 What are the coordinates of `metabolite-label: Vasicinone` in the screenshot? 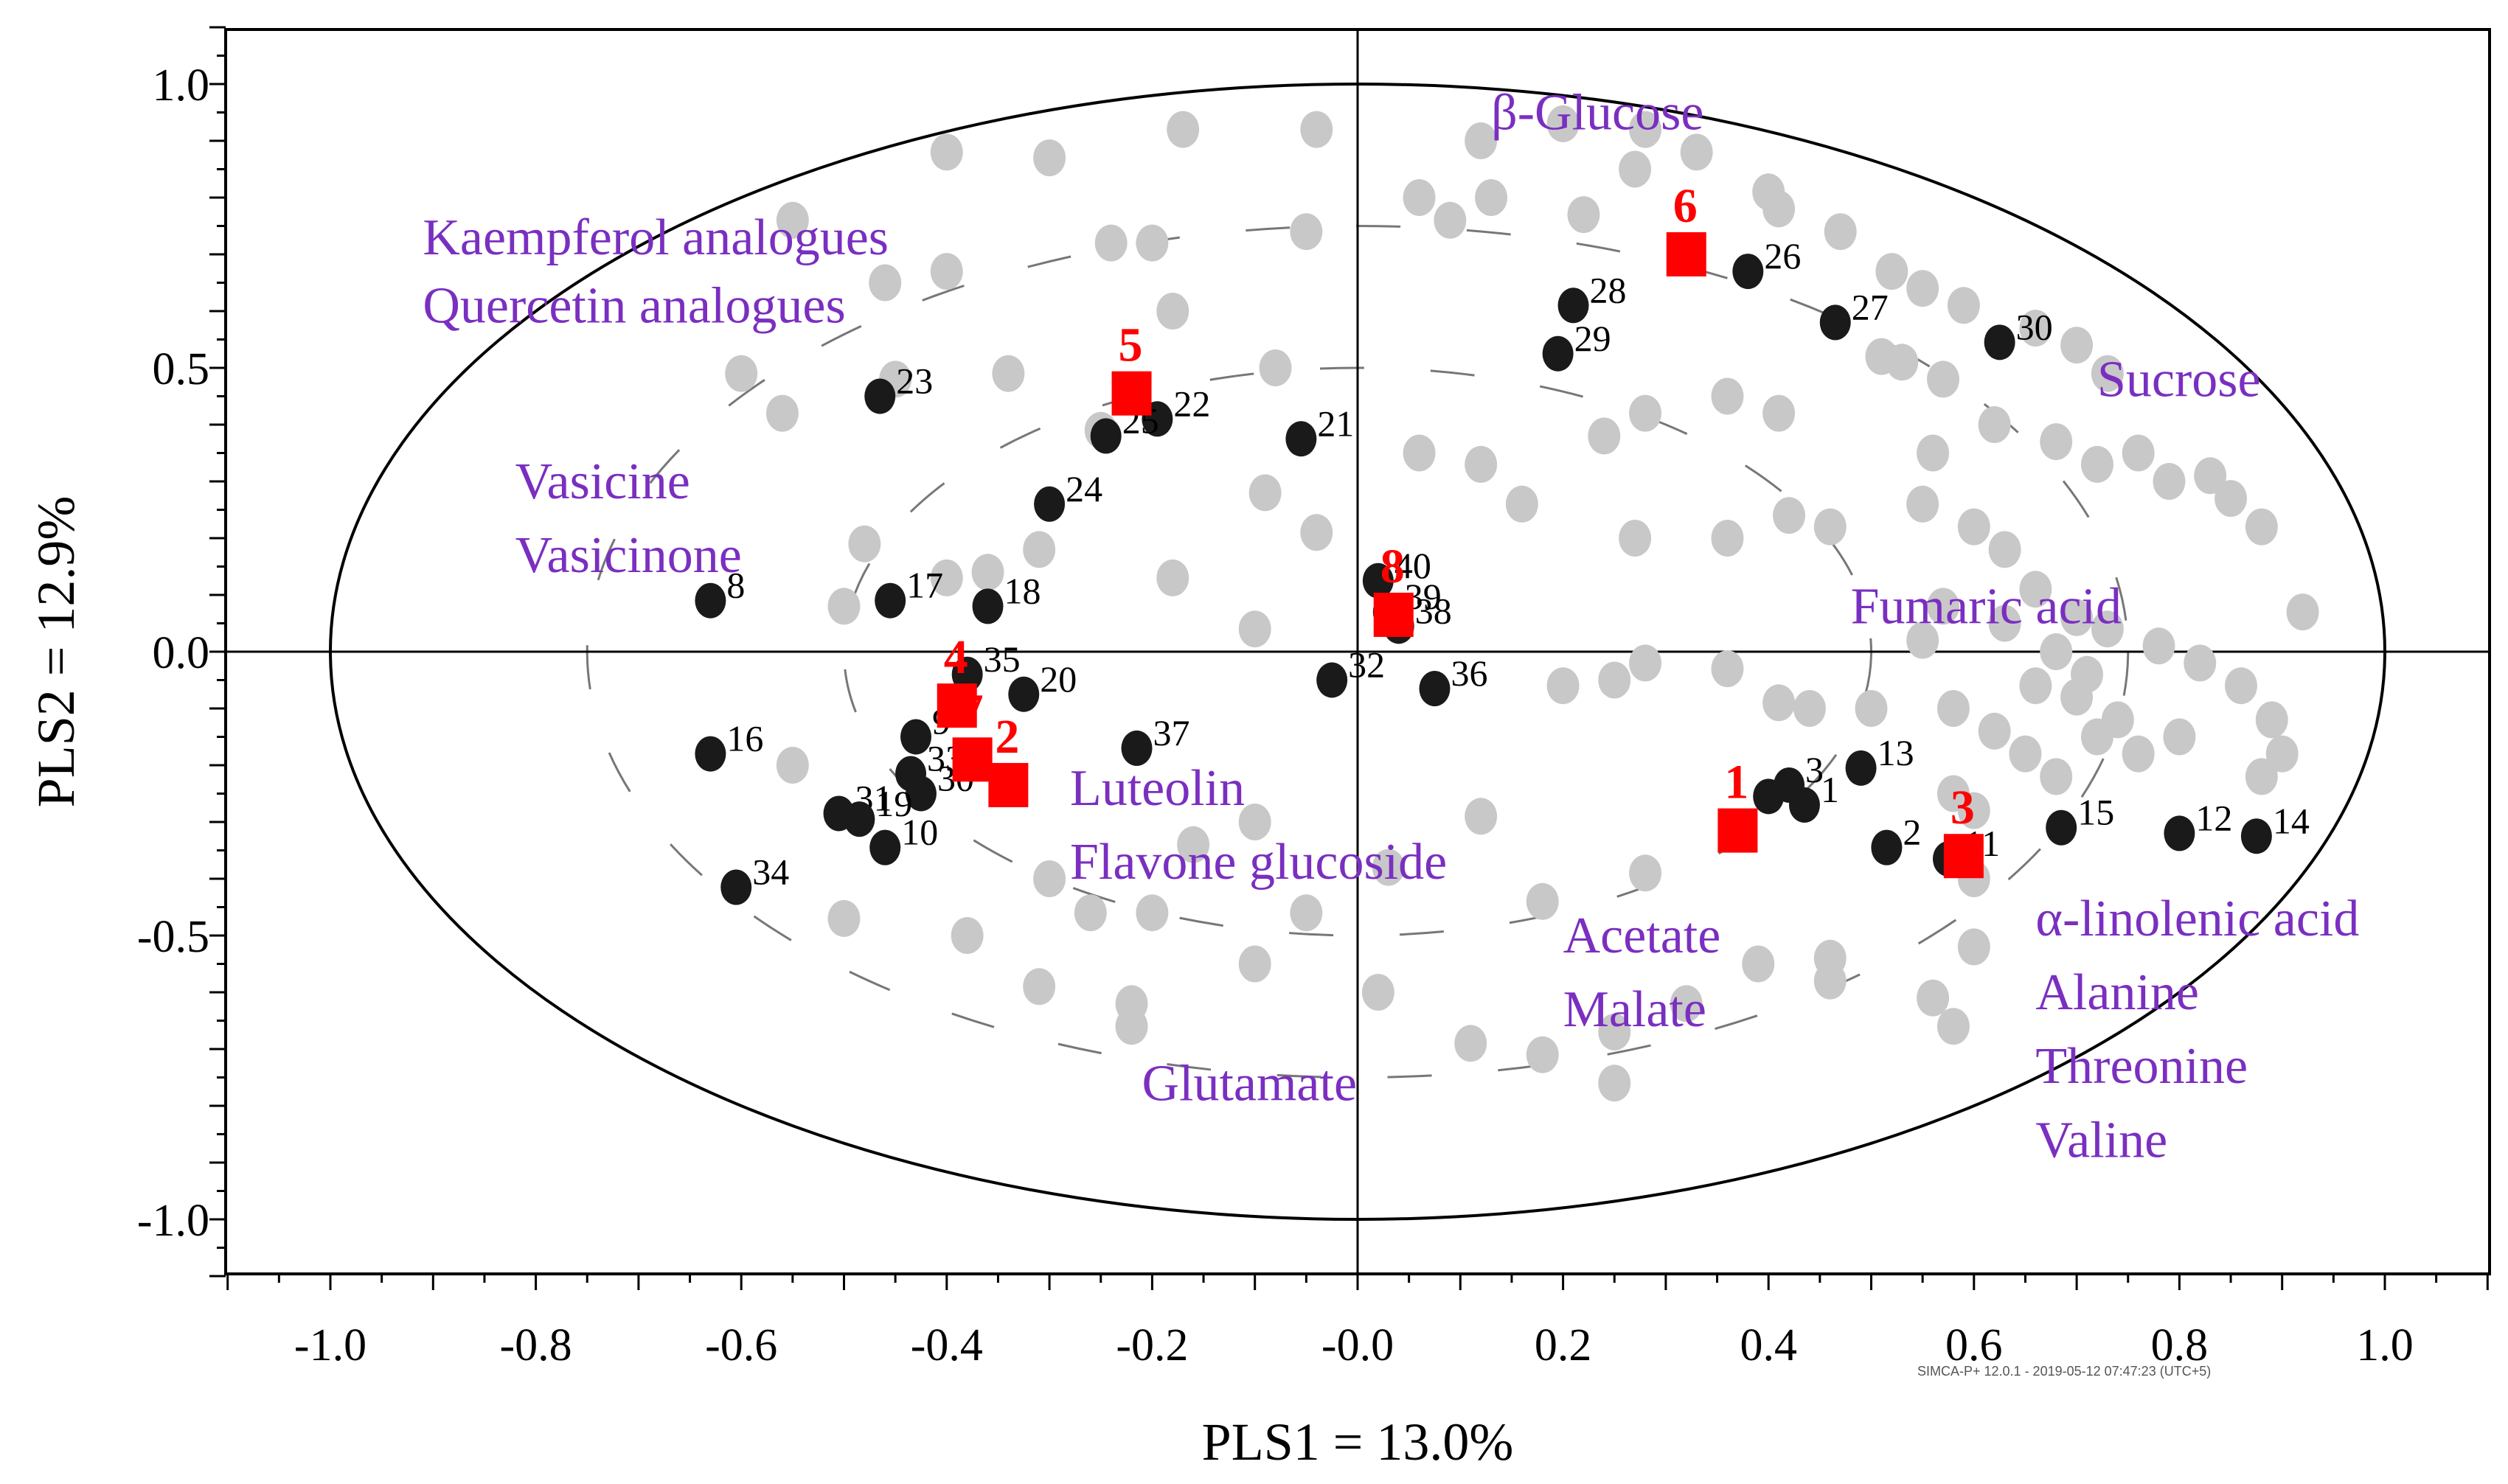 It's located at (628, 556).